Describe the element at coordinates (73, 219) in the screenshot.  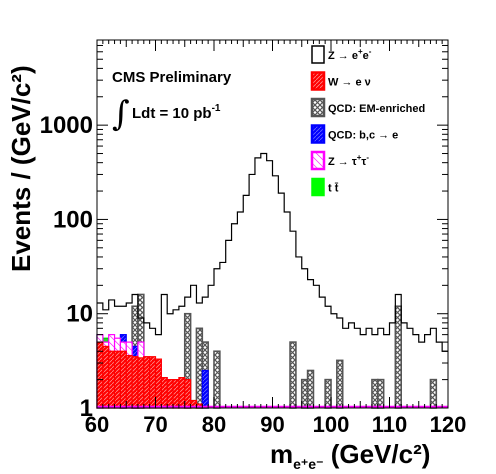
I see `y-tick-label: 100` at that location.